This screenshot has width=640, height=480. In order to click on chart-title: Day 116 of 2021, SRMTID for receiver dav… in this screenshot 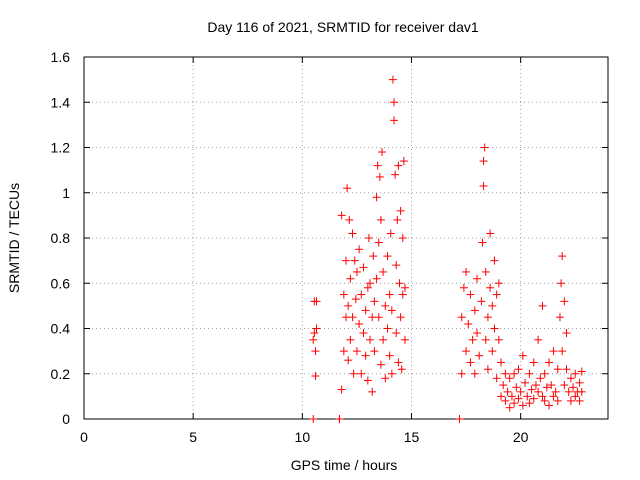, I will do `click(343, 27)`.